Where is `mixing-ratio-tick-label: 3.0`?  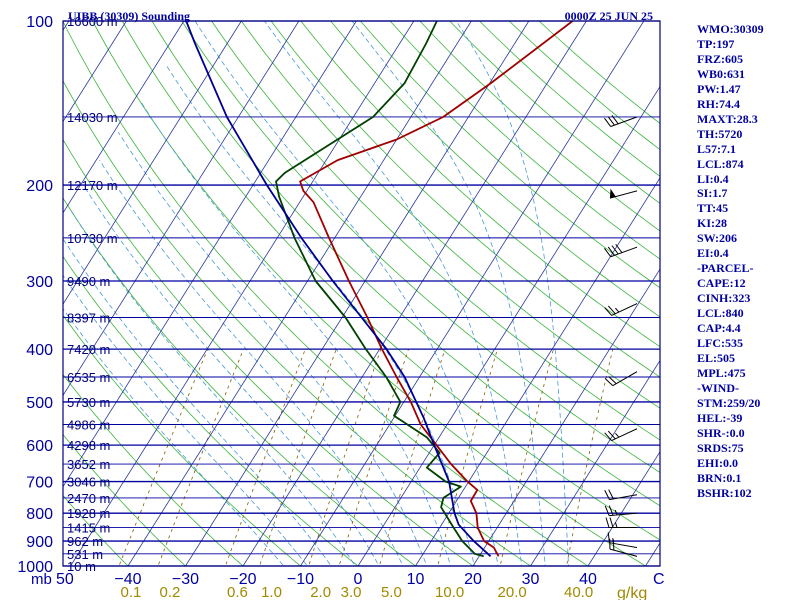 mixing-ratio-tick-label: 3.0 is located at coordinates (351, 592).